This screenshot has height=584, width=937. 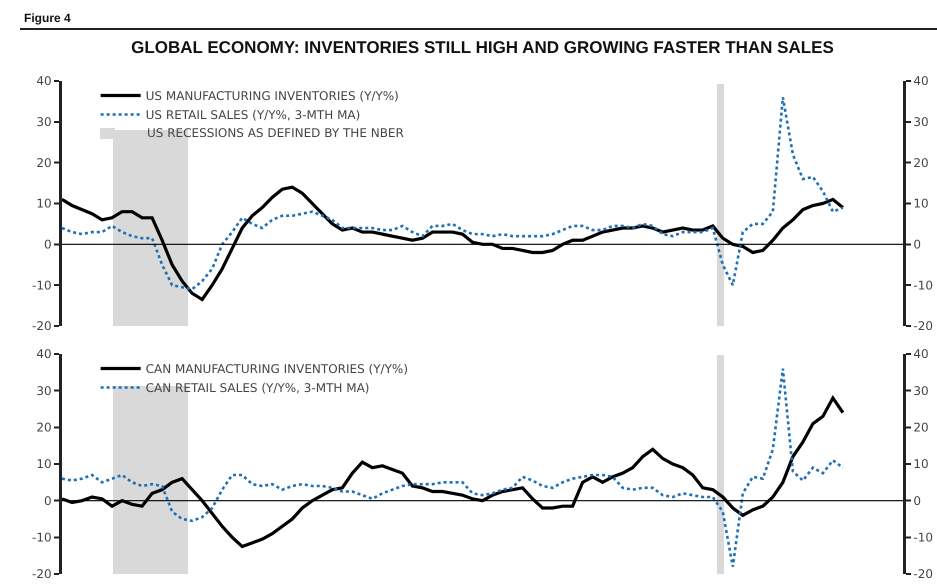 I want to click on legend-label: US MANUFACTURING INVENTORIES (Y/Y%), so click(x=272, y=96).